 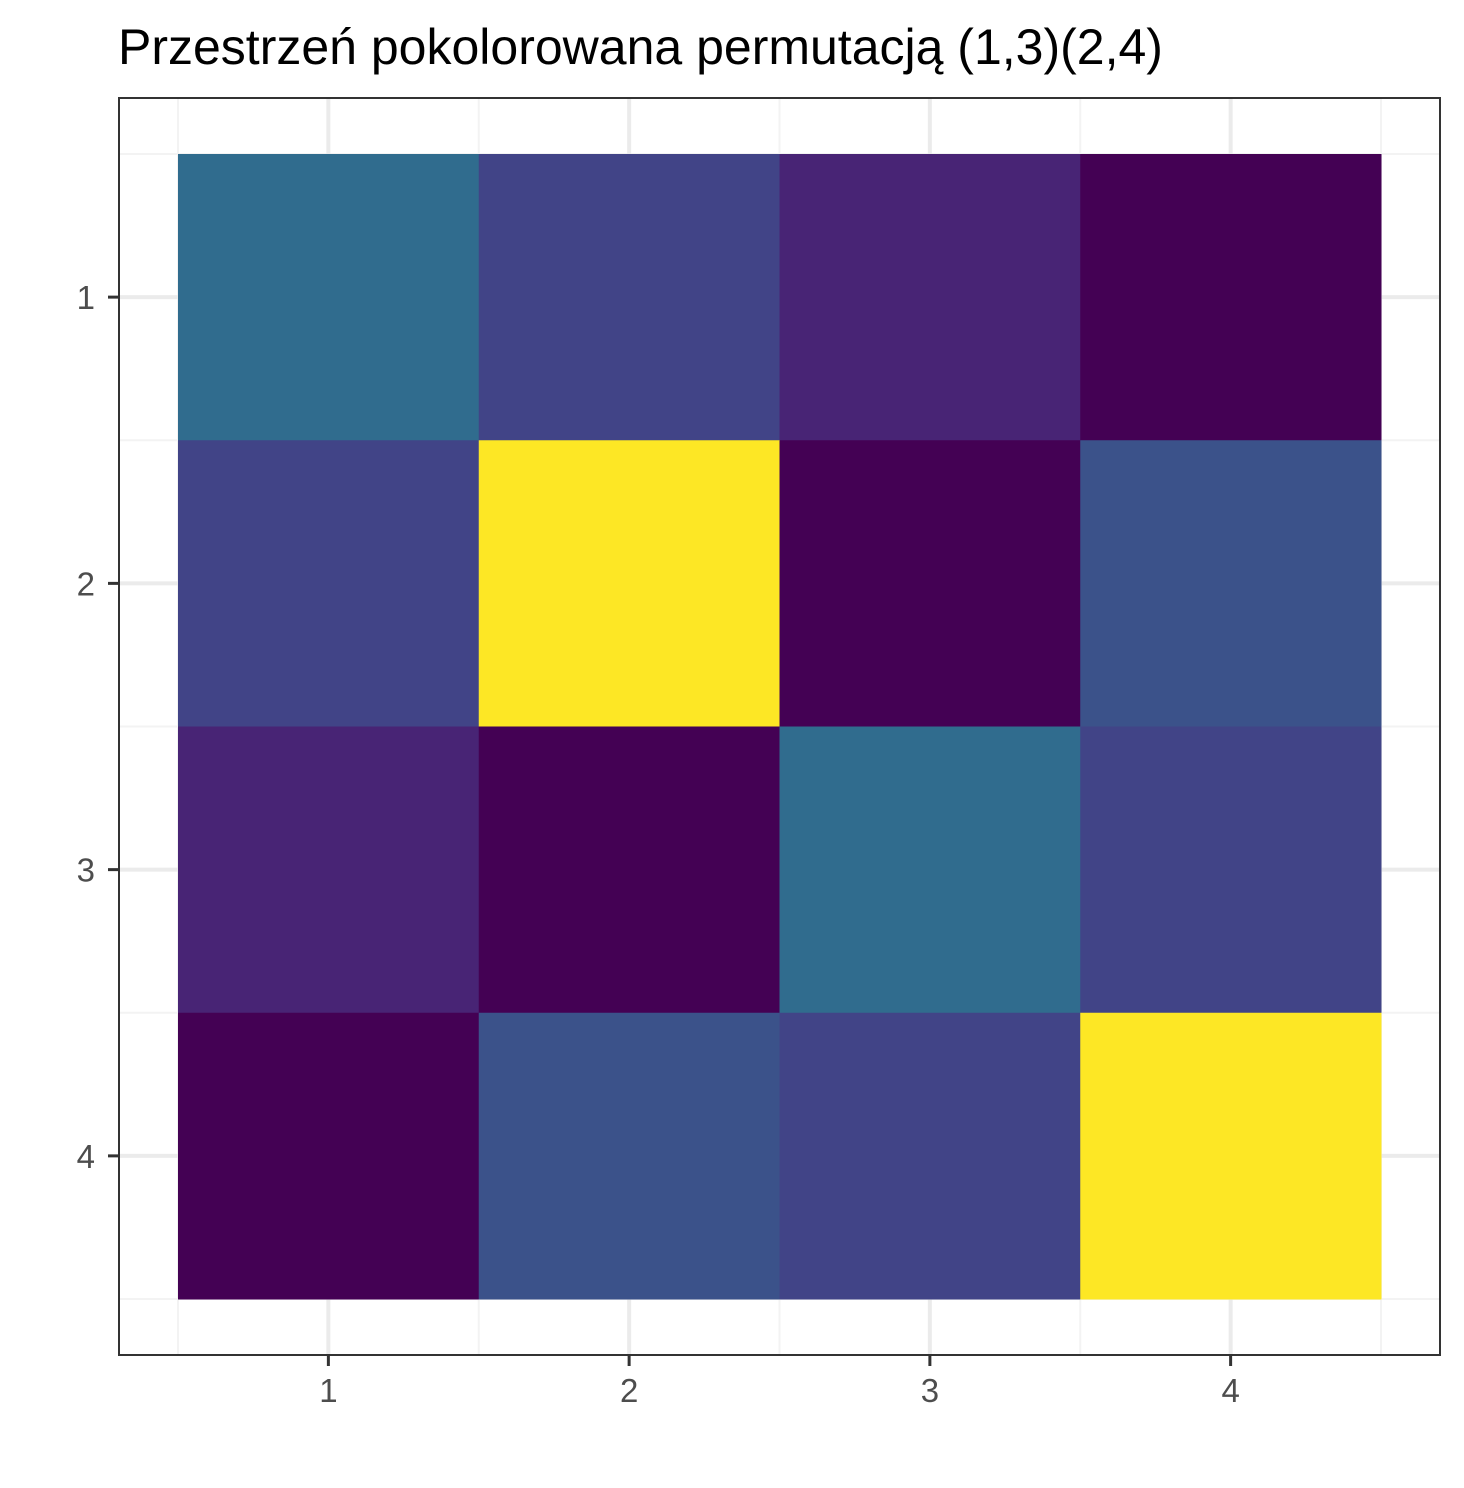 I want to click on y-tick-label: 1, so click(x=86, y=297).